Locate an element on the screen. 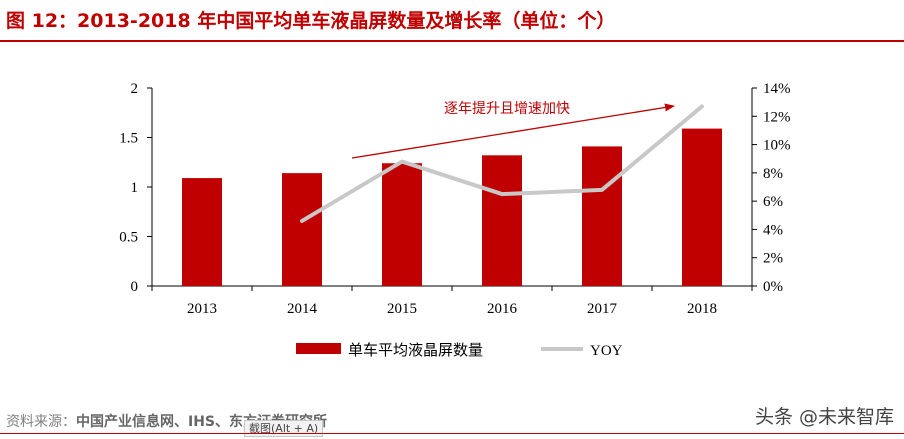 This screenshot has width=904, height=439. figure-title: 图 12：2013-2018 年中国平均单车液晶屏数量及增长率（单位：个） is located at coordinates (311, 21).